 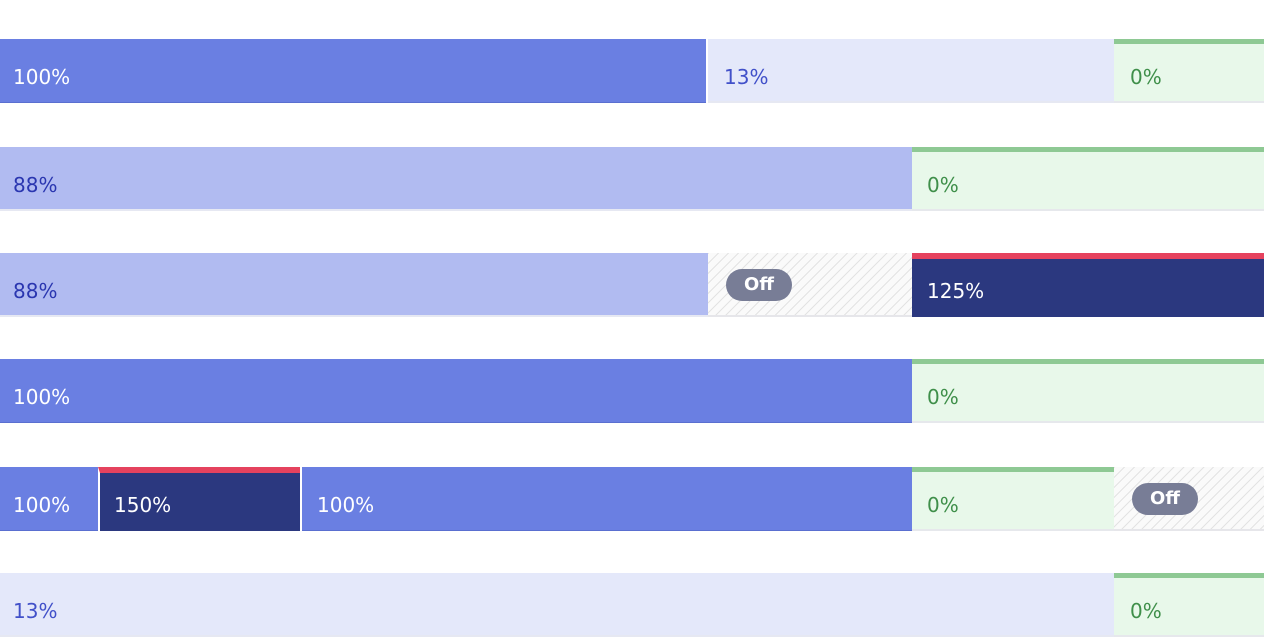 I want to click on utilization-row-3: 88% Off 125%, so click(x=632, y=285).